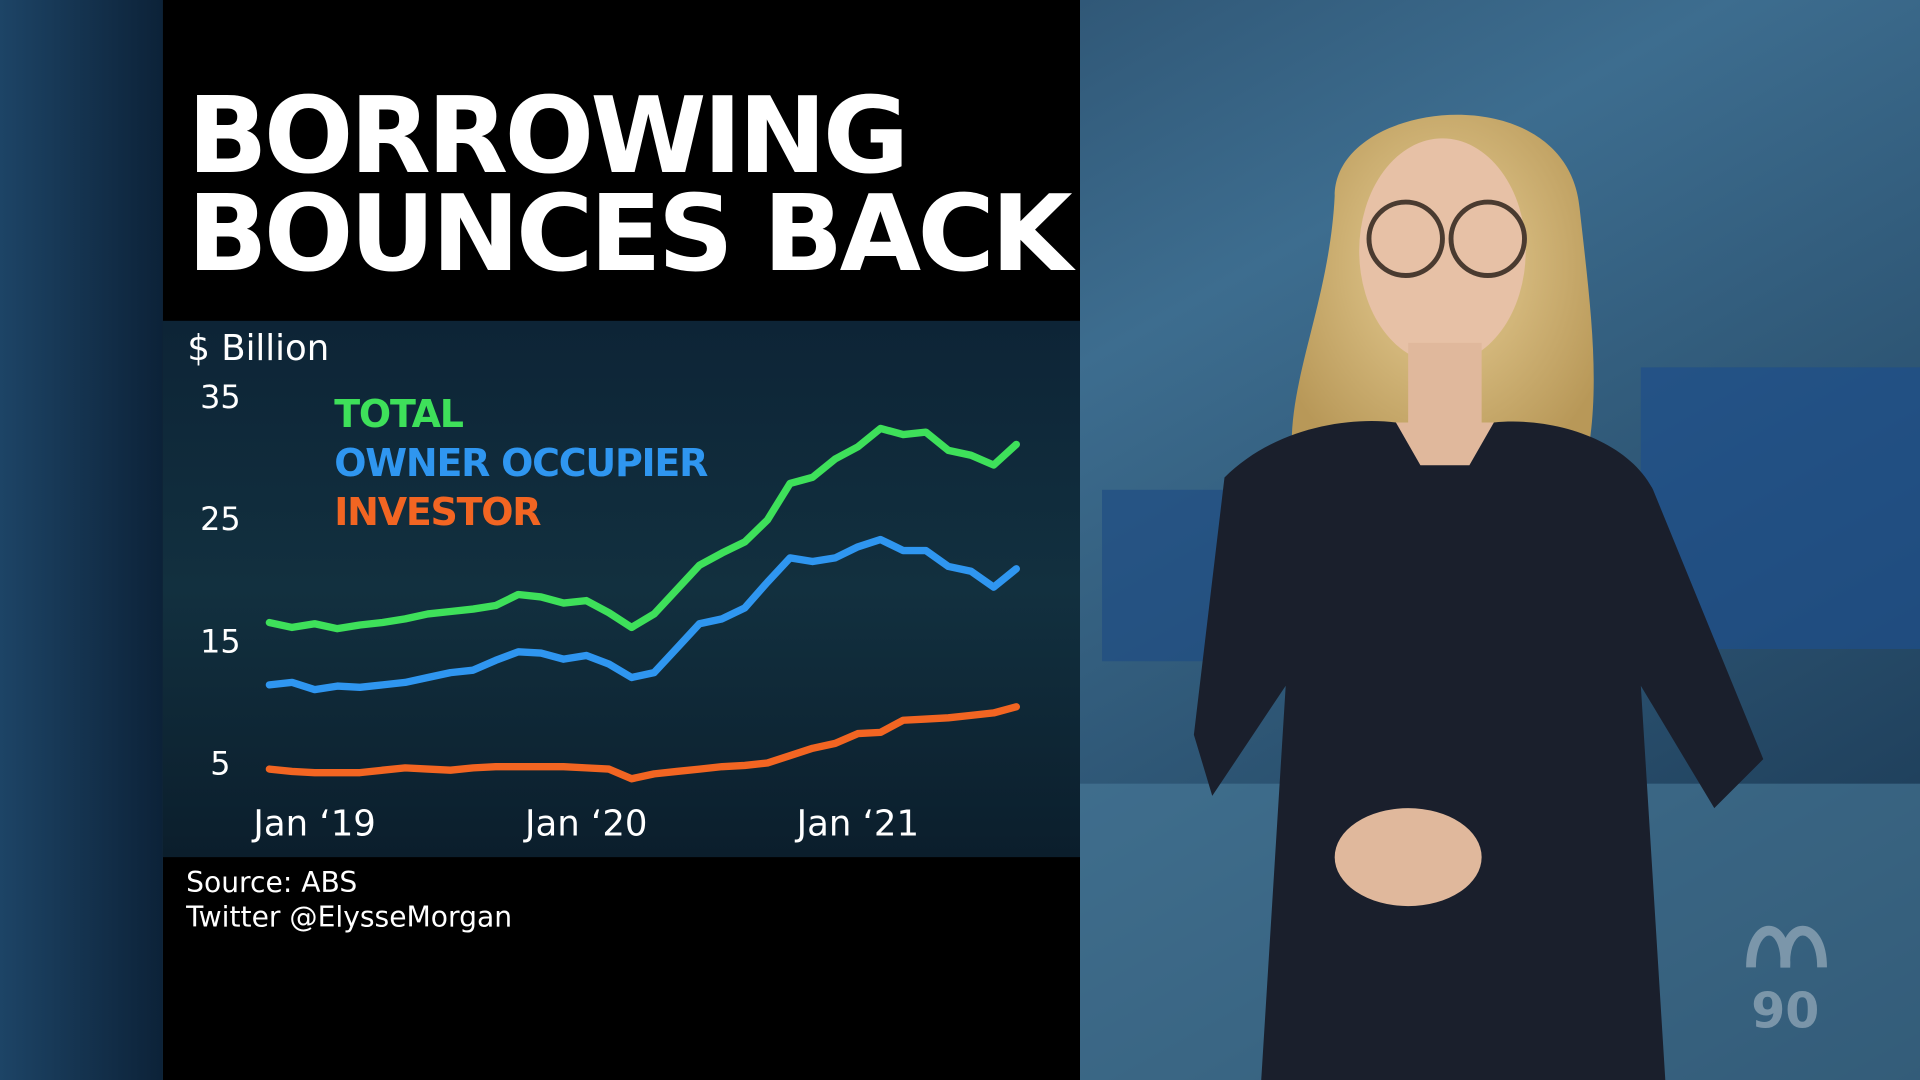 The width and height of the screenshot is (1920, 1080). I want to click on y-axis-label: $ Billion, so click(258, 348).